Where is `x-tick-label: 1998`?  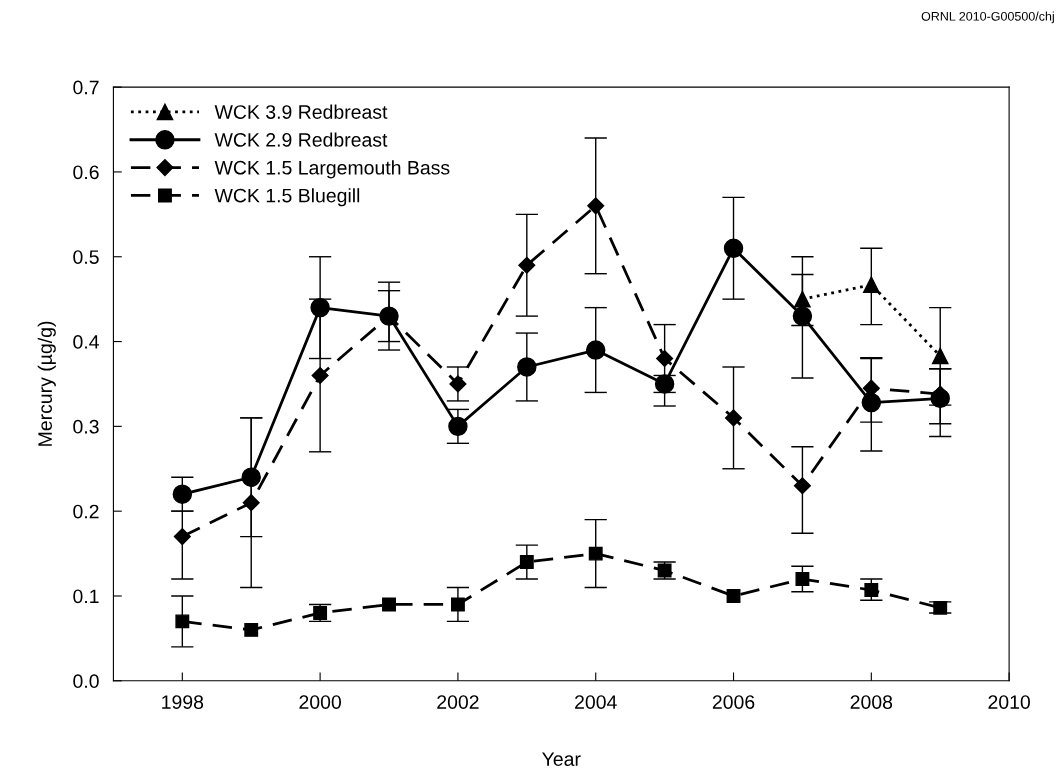 x-tick-label: 1998 is located at coordinates (183, 702).